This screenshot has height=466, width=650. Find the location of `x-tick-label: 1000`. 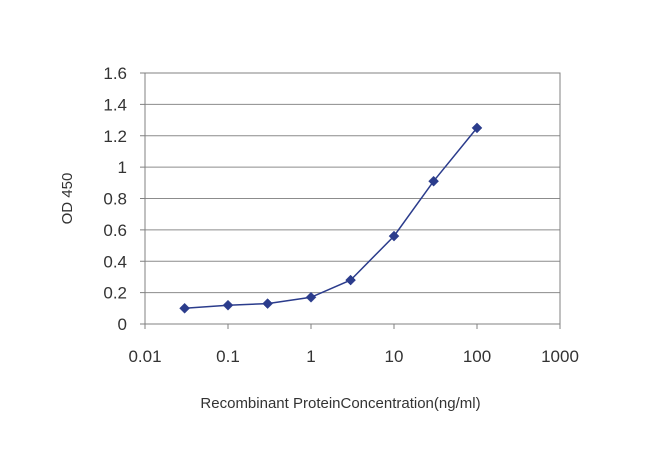

x-tick-label: 1000 is located at coordinates (560, 356).